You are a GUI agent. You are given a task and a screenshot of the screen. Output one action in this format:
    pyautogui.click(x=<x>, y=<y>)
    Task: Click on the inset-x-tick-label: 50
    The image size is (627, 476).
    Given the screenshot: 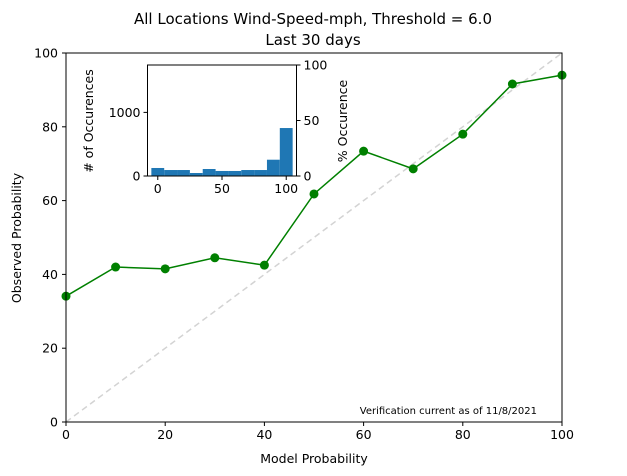 What is the action you would take?
    pyautogui.click(x=222, y=188)
    